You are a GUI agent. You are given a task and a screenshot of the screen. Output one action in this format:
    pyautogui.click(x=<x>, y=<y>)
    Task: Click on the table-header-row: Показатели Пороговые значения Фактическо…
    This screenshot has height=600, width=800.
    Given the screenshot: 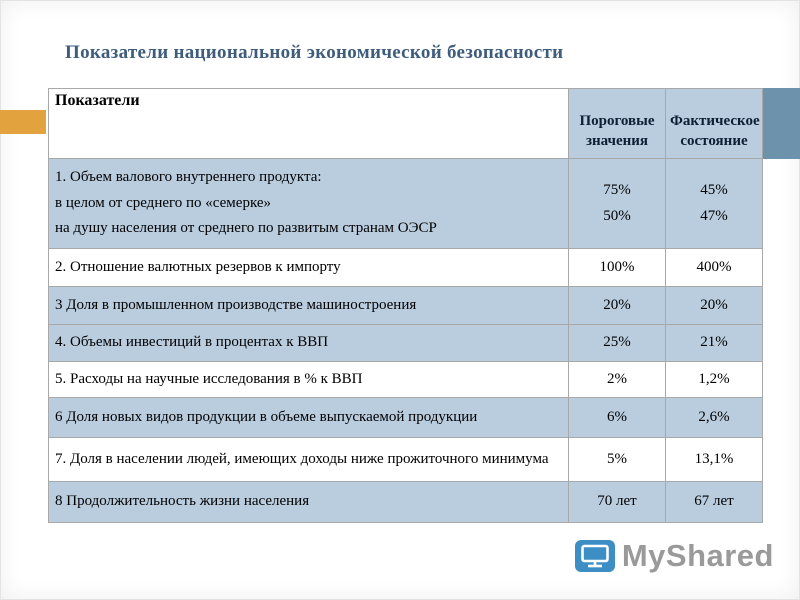 What is the action you would take?
    pyautogui.click(x=405, y=123)
    